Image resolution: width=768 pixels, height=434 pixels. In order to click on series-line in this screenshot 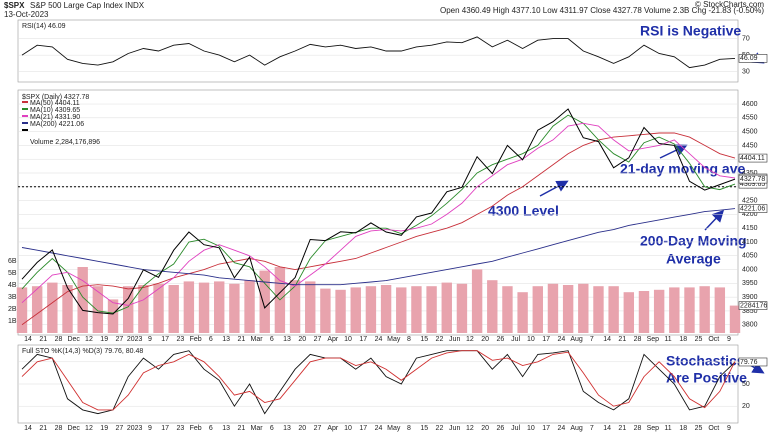, I will do `click(378, 52)`.